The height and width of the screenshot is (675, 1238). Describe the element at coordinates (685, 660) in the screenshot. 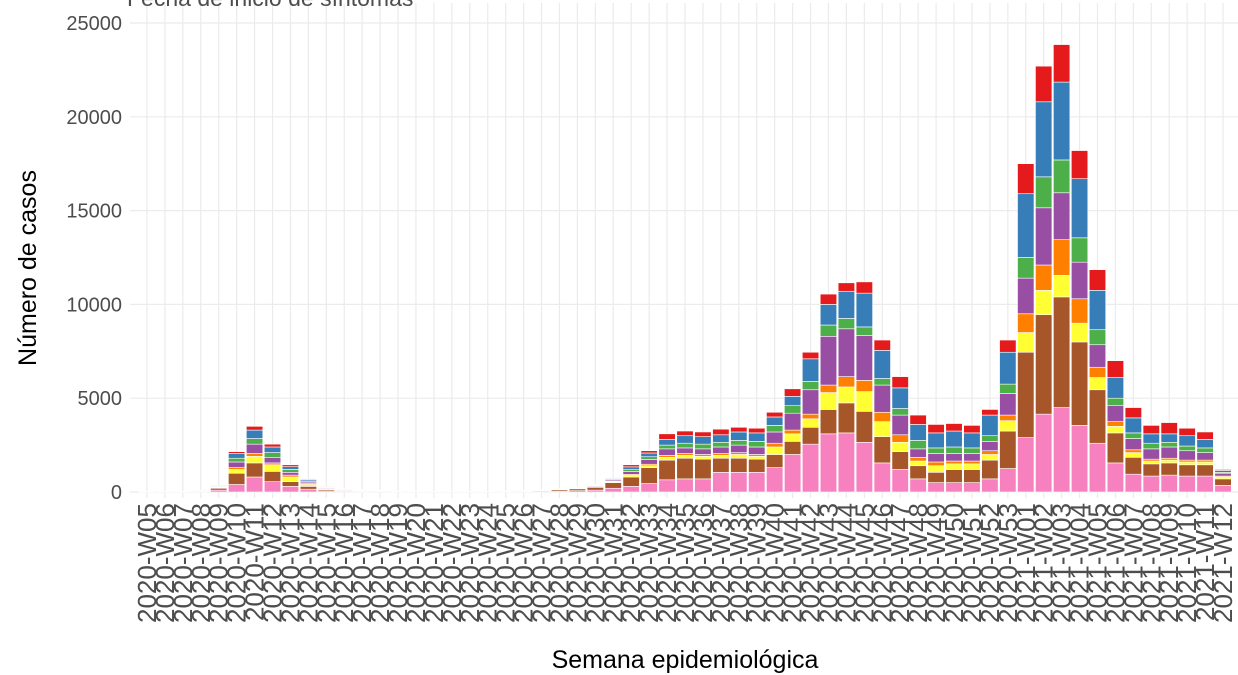

I see `x-axis-label: Semana epidemiológica` at that location.